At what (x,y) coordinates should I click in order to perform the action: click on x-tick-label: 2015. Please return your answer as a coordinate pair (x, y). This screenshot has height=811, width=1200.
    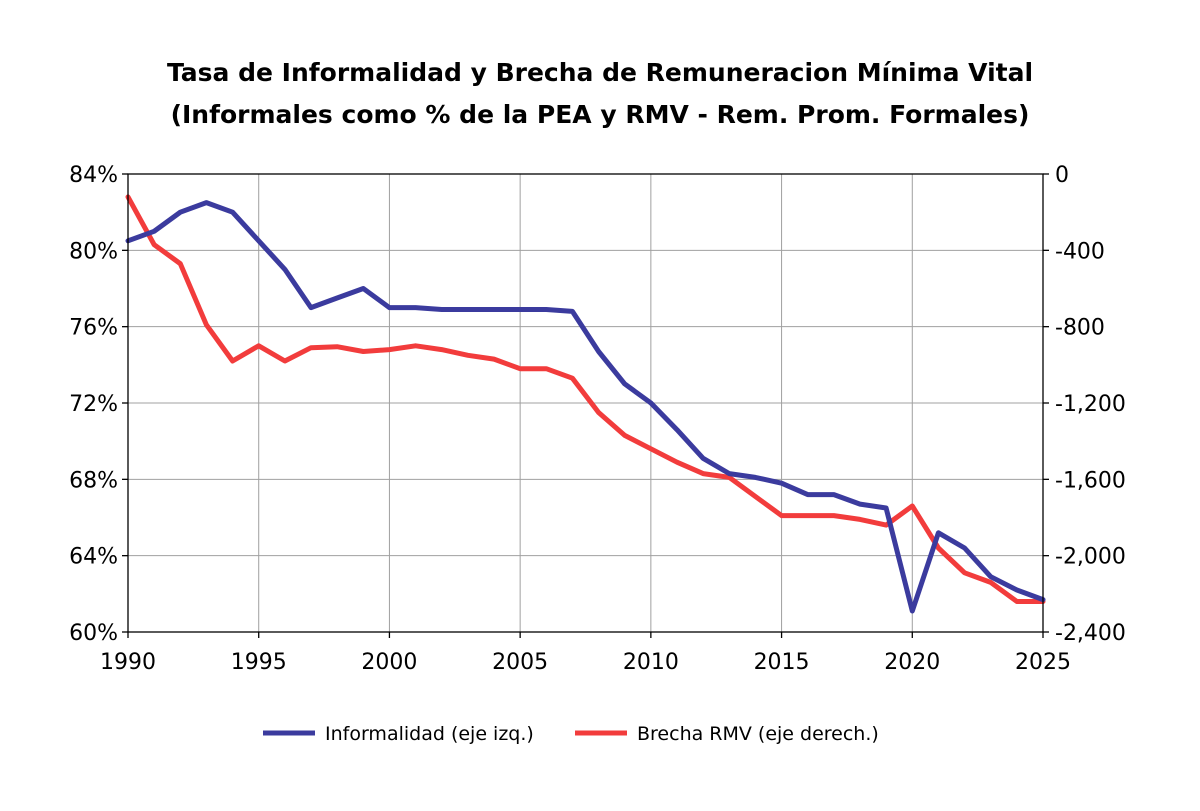
    Looking at the image, I should click on (782, 662).